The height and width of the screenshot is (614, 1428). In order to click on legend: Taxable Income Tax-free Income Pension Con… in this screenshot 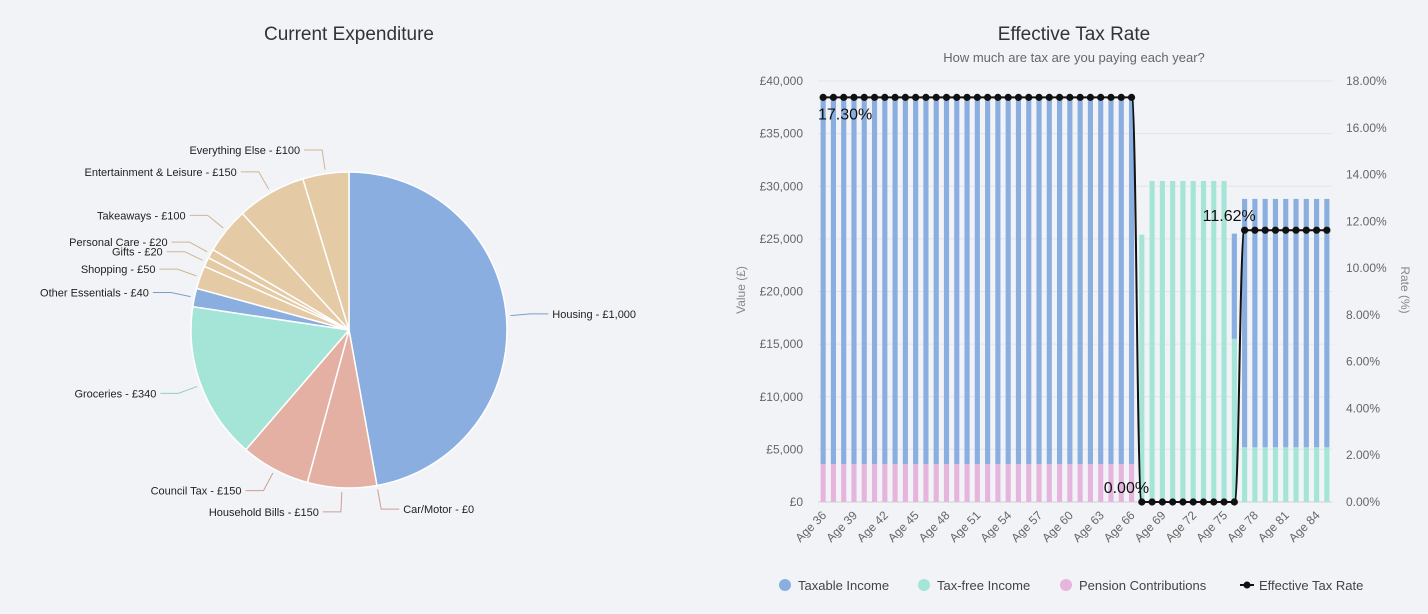, I will do `click(1071, 585)`.